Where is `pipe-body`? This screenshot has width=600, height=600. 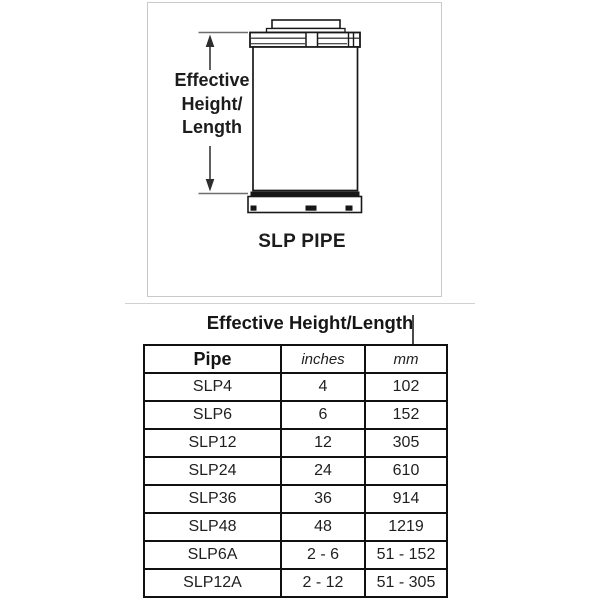
pipe-body is located at coordinates (305, 119).